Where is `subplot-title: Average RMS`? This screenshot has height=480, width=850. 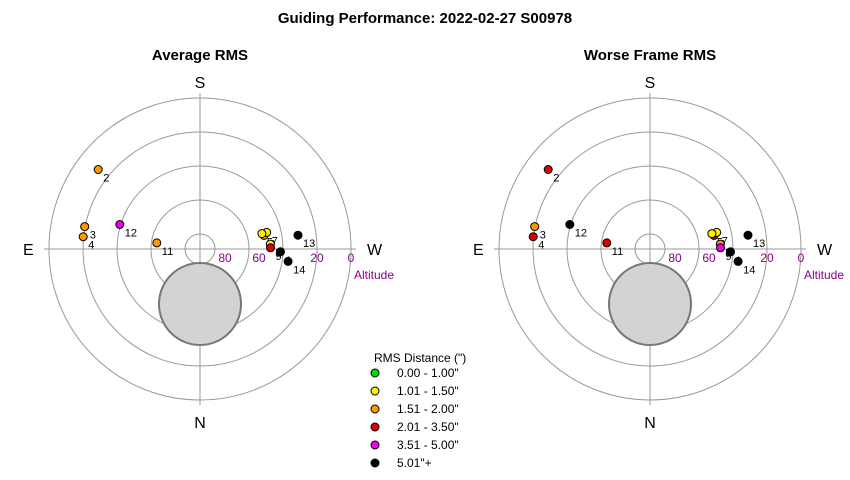
subplot-title: Average RMS is located at coordinates (200, 55).